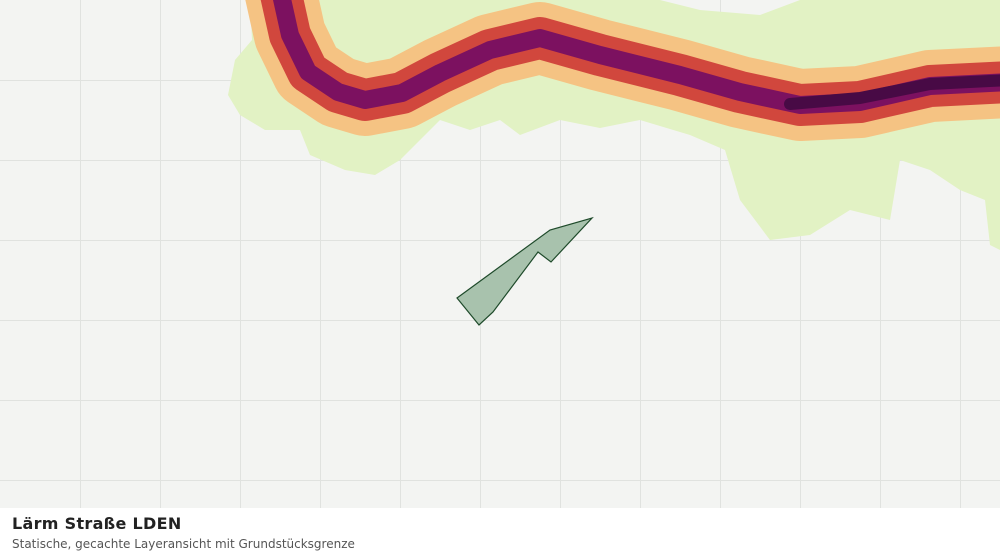  Describe the element at coordinates (97, 523) in the screenshot. I see `map-title: Lärm Straße LDEN` at that location.